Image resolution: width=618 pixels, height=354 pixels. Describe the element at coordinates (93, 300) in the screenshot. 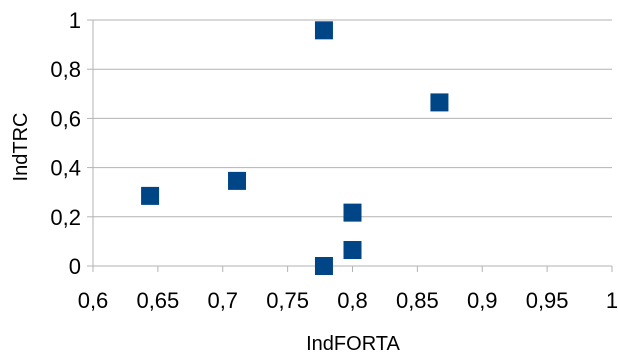

I see `x-tick-label: 0,6` at that location.